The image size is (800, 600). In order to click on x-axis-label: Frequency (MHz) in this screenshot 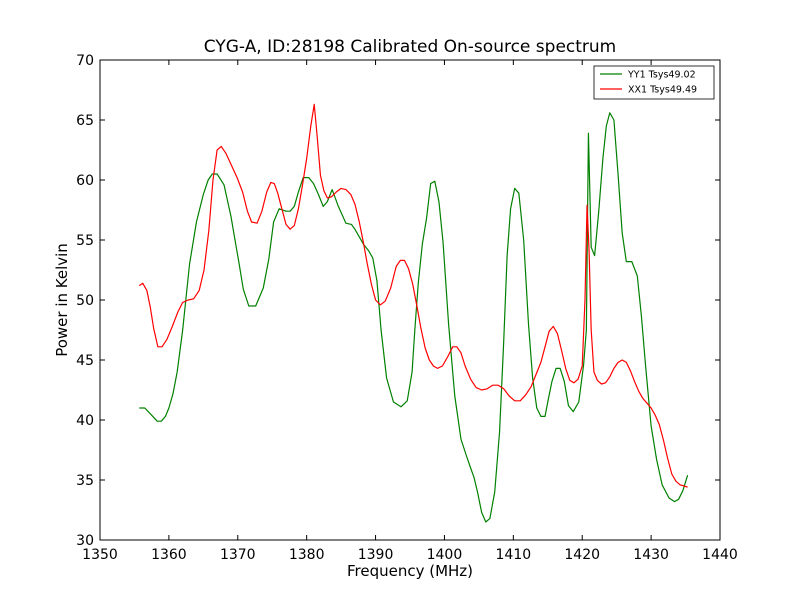, I will do `click(410, 571)`.